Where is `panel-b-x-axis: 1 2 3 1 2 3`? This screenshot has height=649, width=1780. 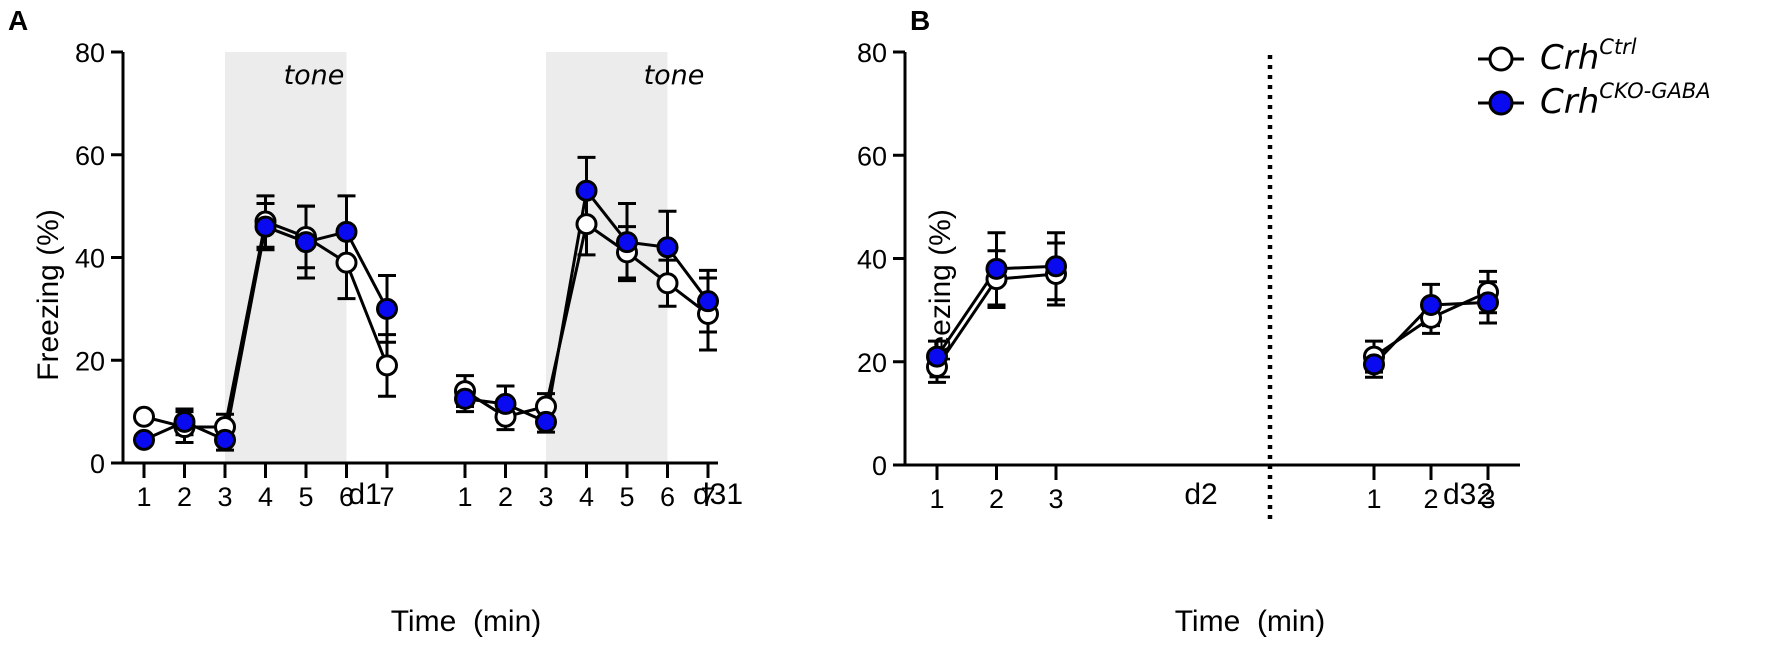 panel-b-x-axis: 1 2 3 1 2 3 is located at coordinates (1212, 488).